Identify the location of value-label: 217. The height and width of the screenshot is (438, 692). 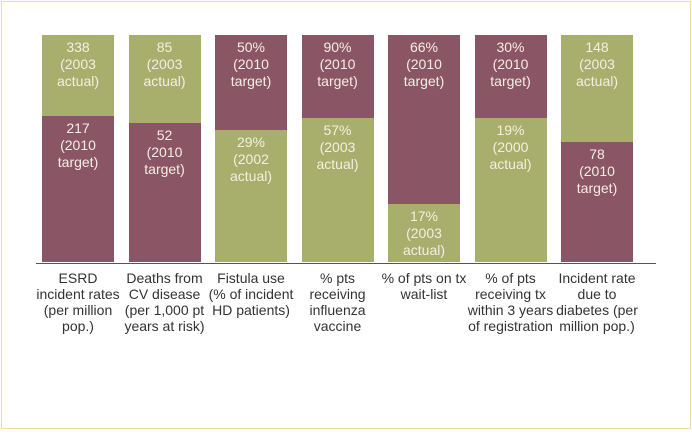
(78, 128).